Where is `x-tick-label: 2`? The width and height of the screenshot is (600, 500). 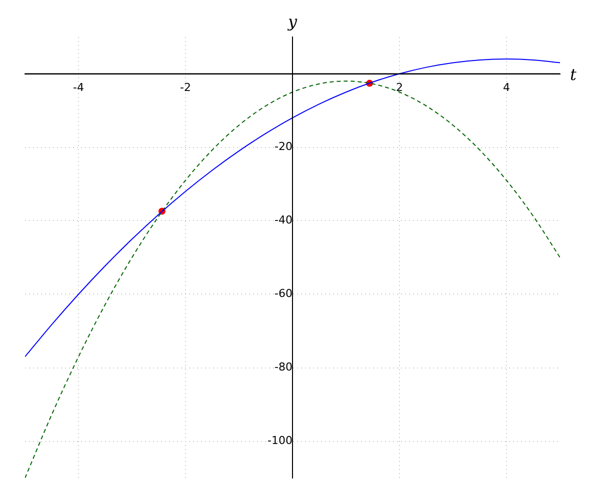 x-tick-label: 2 is located at coordinates (399, 87).